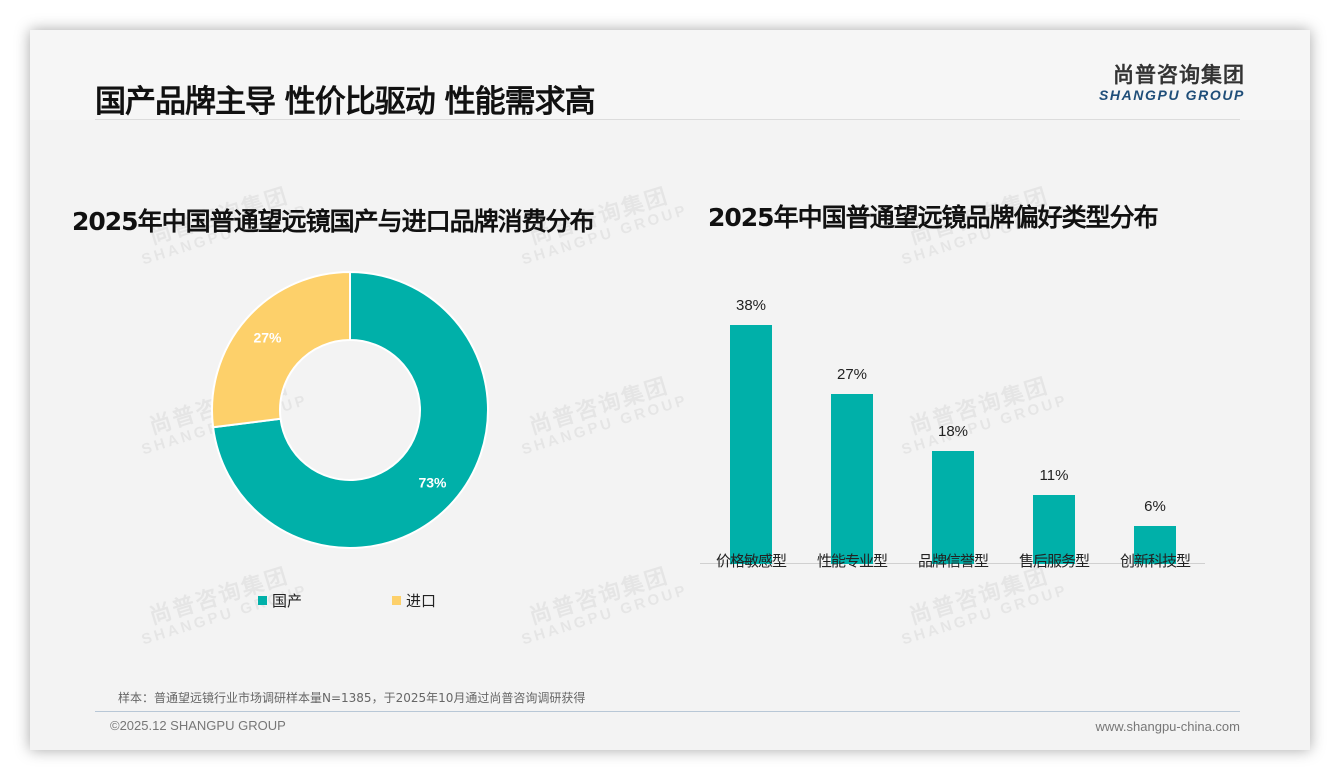 The width and height of the screenshot is (1340, 780). I want to click on bar-value-label: 11%, so click(1054, 475).